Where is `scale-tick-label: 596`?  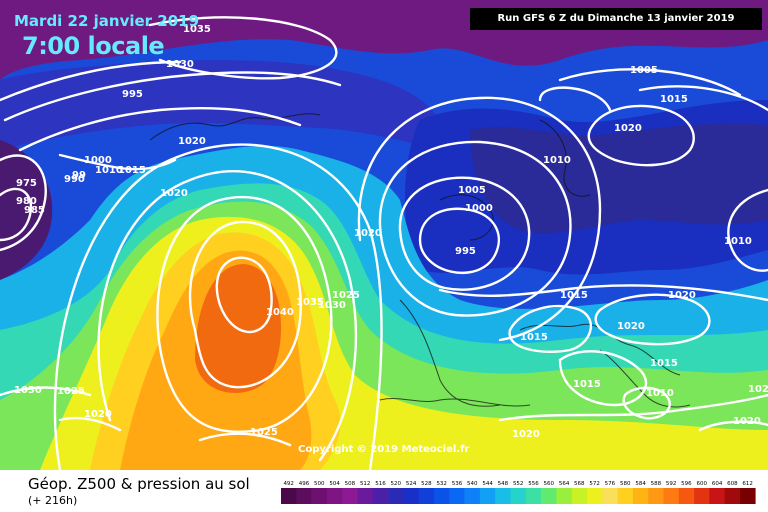
scale-tick-label: 596 is located at coordinates (686, 484).